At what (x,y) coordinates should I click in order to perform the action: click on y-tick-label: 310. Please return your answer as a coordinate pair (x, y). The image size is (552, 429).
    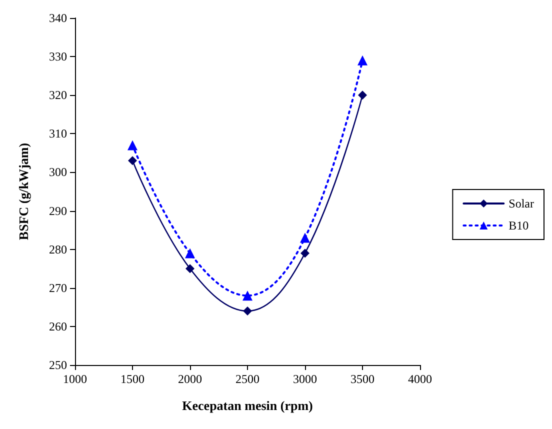
    Looking at the image, I should click on (58, 133).